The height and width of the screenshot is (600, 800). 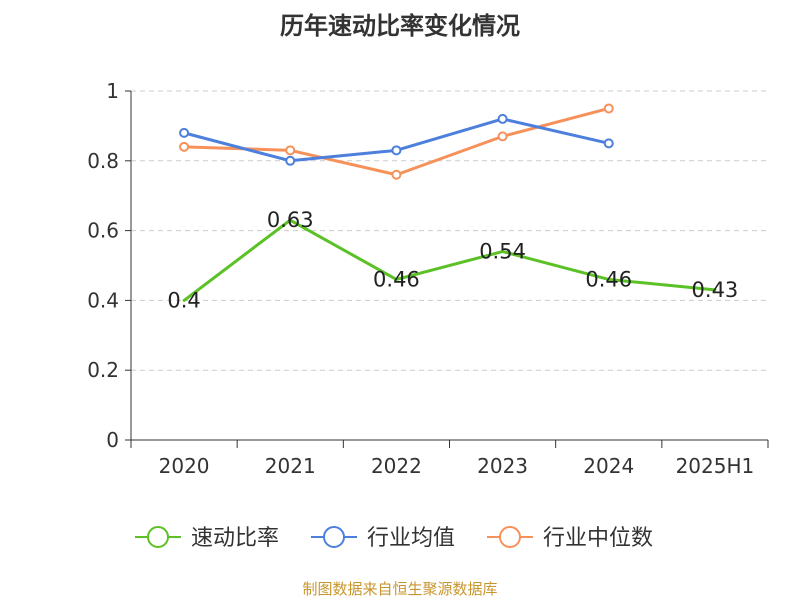 What do you see at coordinates (103, 370) in the screenshot?
I see `y-tick-label: 0.2` at bounding box center [103, 370].